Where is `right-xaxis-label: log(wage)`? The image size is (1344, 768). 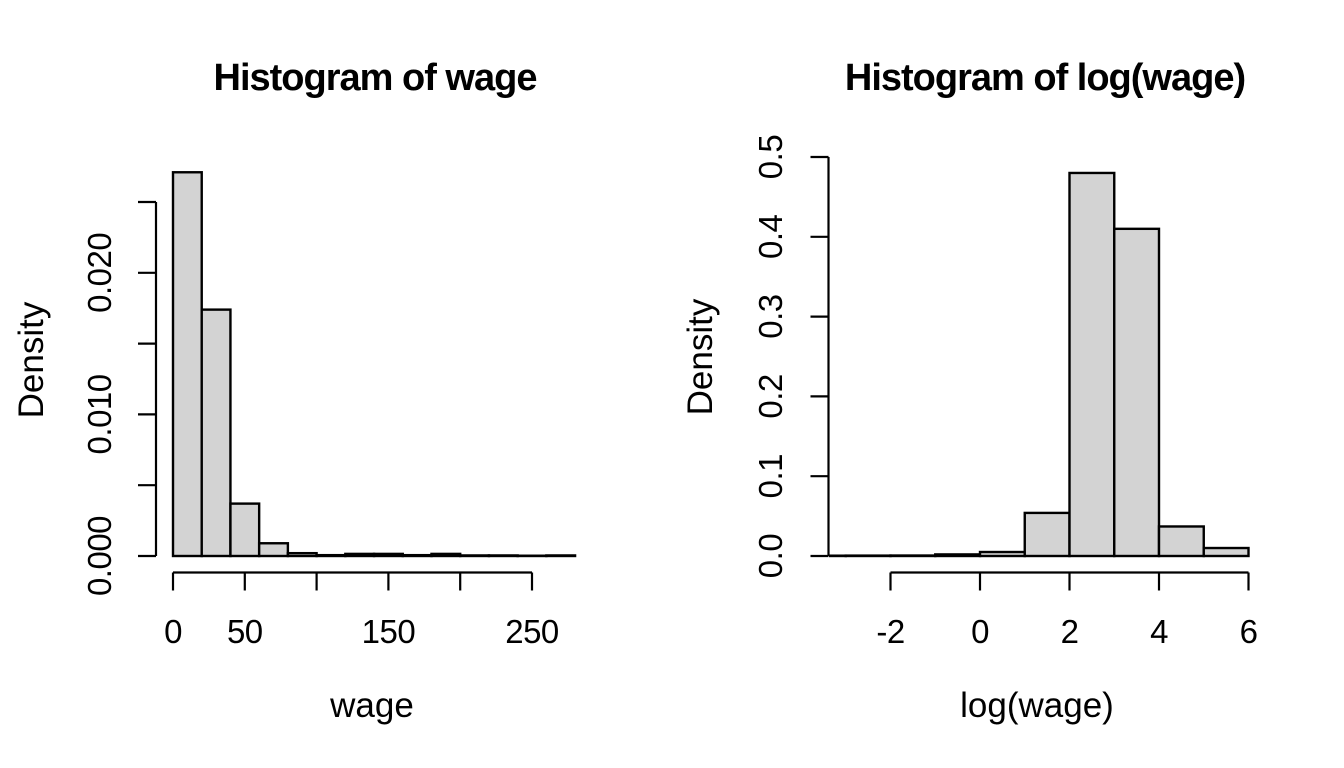
right-xaxis-label: log(wage) is located at coordinates (1037, 705).